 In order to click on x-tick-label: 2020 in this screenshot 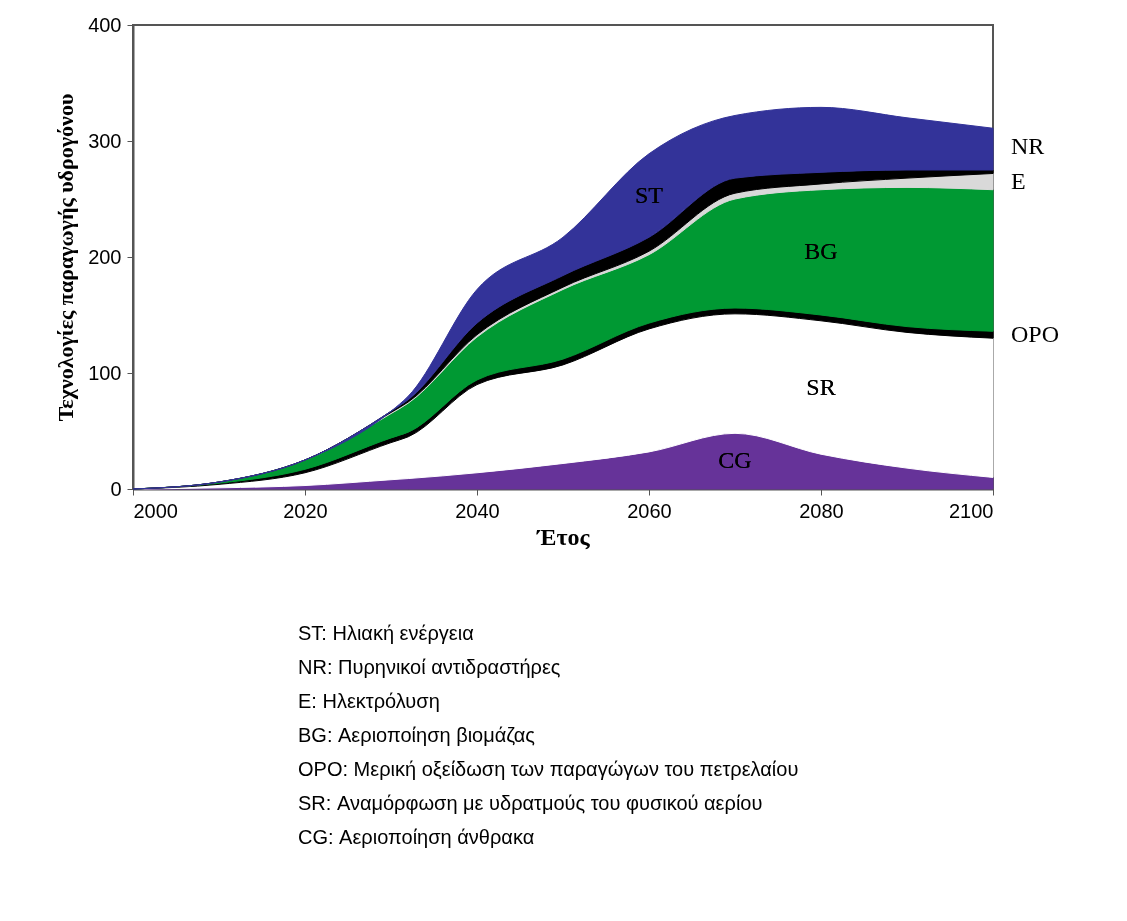, I will do `click(305, 510)`.